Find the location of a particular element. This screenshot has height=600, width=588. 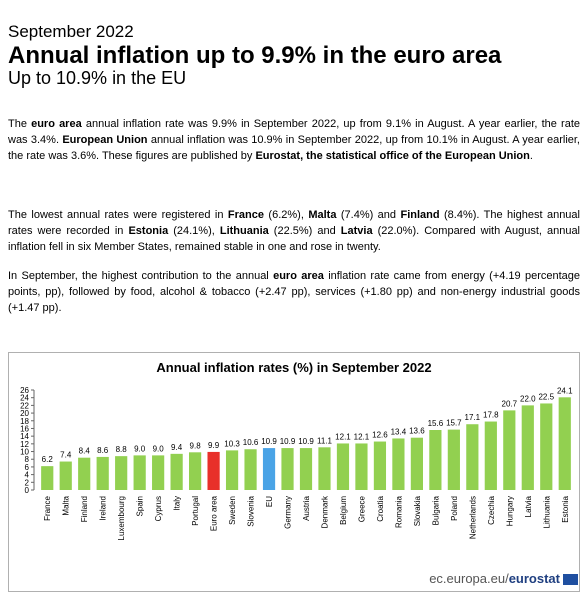

y-tick-label: 18 is located at coordinates (24, 421).